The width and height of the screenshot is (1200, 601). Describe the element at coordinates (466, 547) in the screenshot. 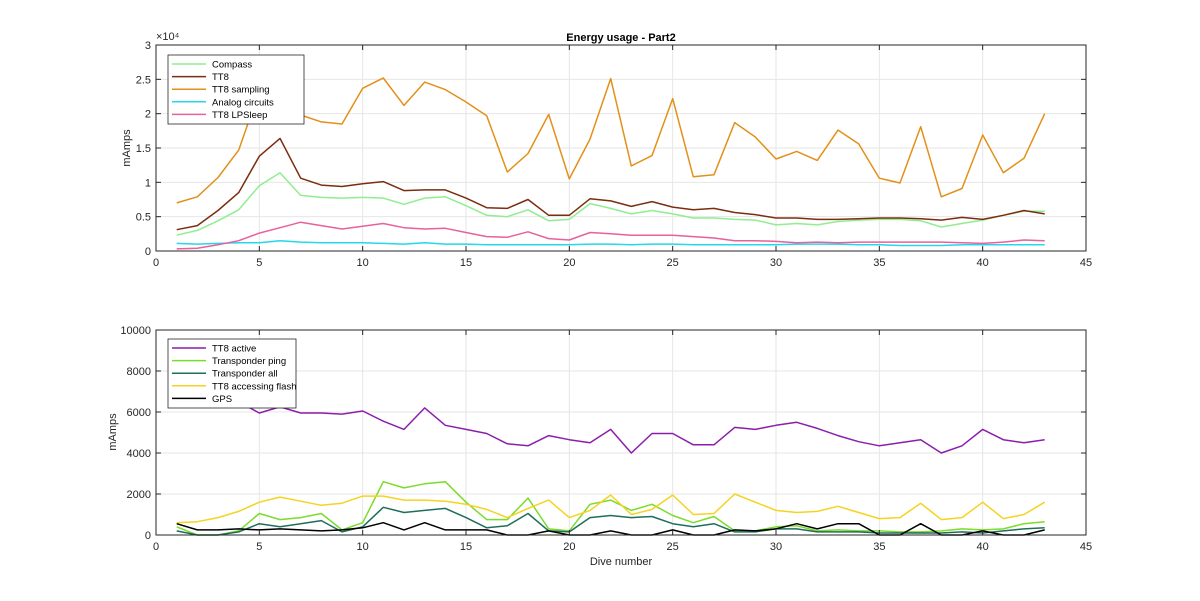

I see `bottom-x-tick-label: 15` at that location.